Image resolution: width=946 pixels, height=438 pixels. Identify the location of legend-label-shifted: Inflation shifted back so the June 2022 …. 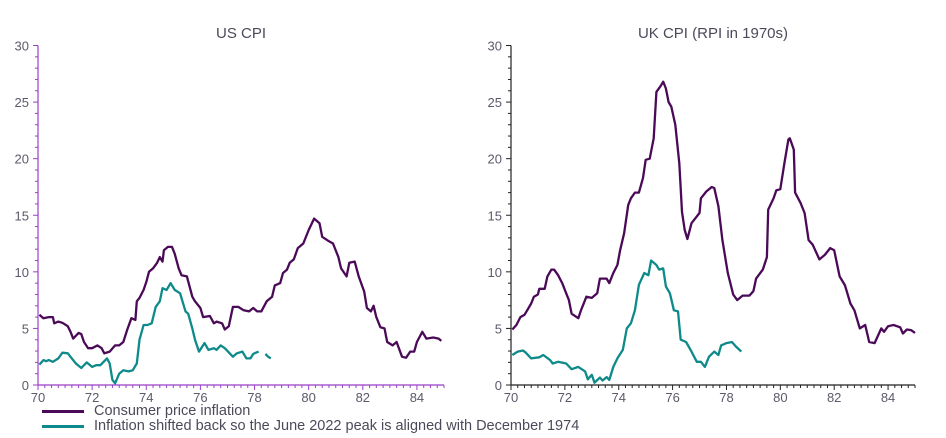
(337, 426).